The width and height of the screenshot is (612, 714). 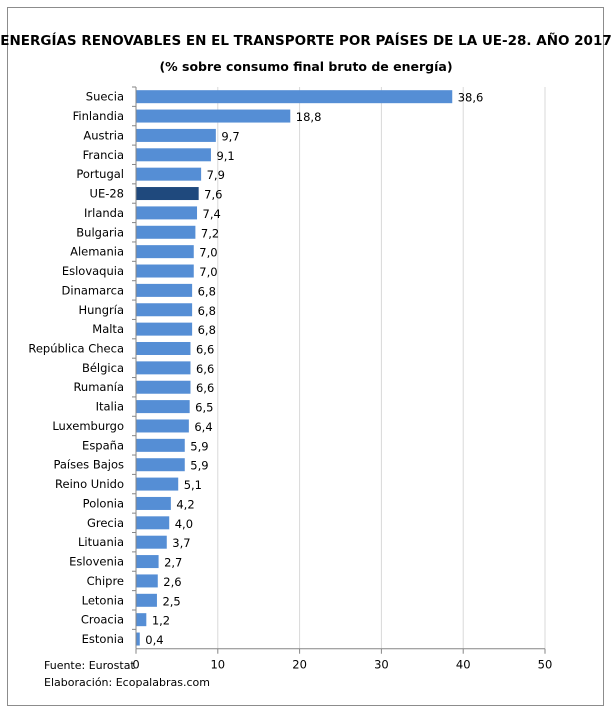 What do you see at coordinates (165, 271) in the screenshot?
I see `bar-eslovaquia` at bounding box center [165, 271].